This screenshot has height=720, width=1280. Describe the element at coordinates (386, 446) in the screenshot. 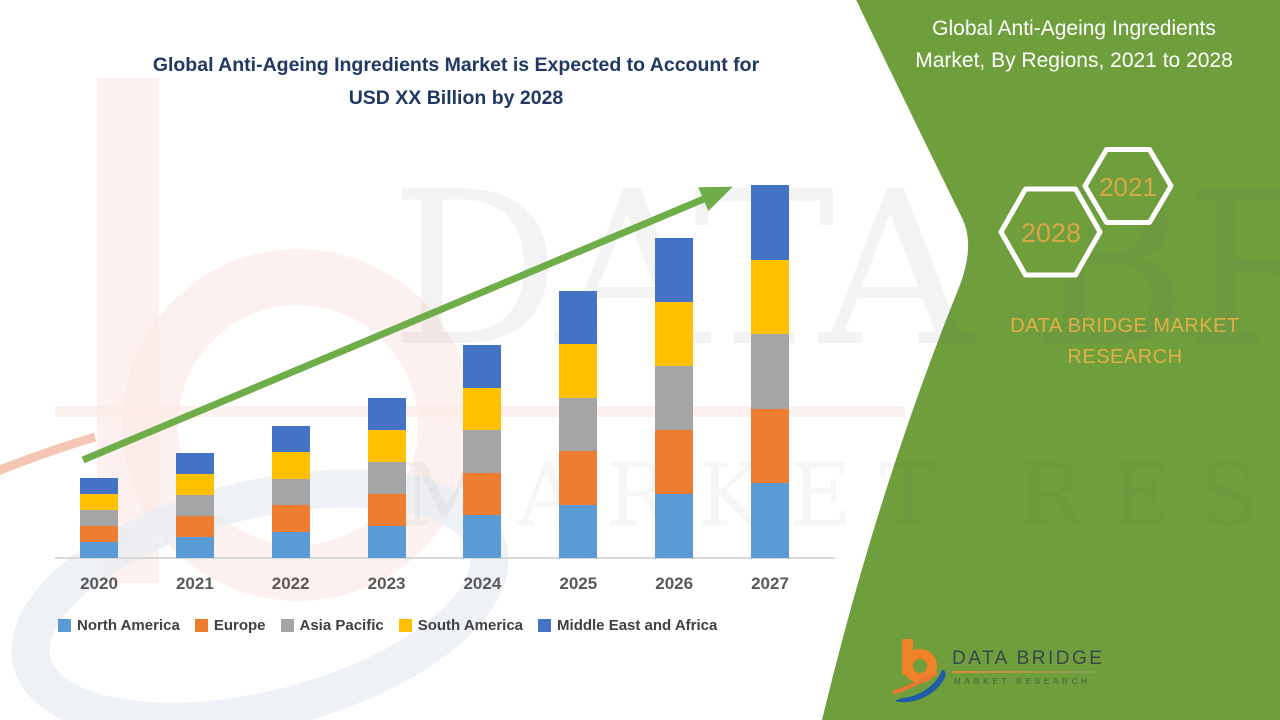

I see `bar-segment-2023-south-america` at that location.